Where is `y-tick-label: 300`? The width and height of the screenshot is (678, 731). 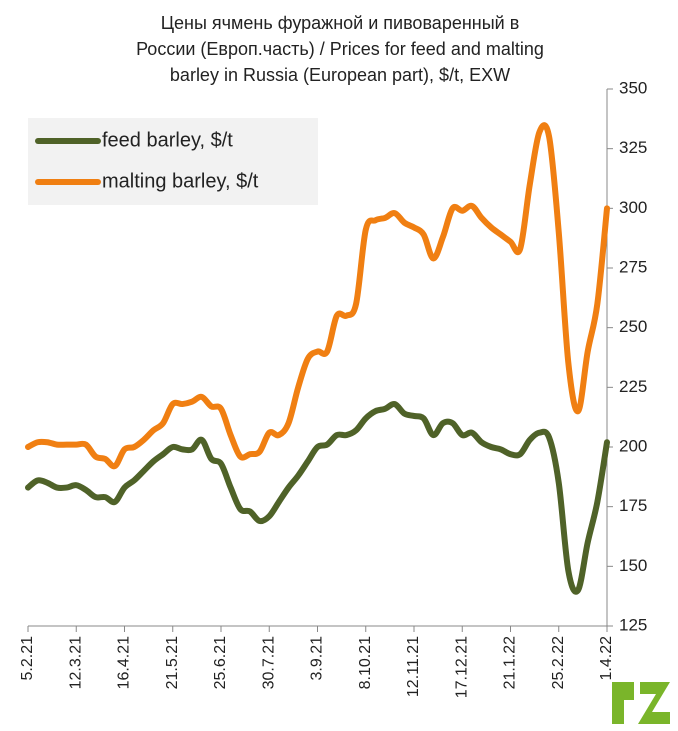 y-tick-label: 300 is located at coordinates (633, 207).